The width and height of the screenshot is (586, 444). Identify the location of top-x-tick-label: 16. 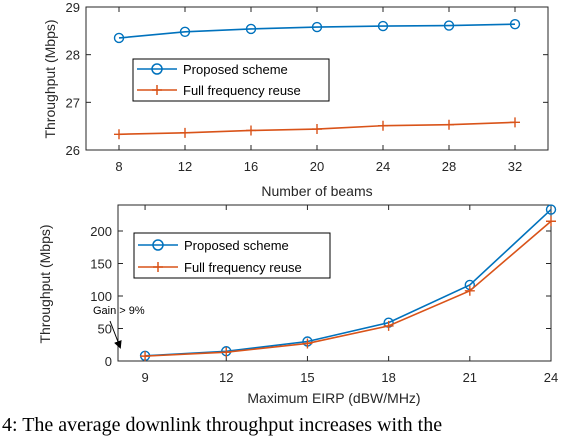
(251, 166).